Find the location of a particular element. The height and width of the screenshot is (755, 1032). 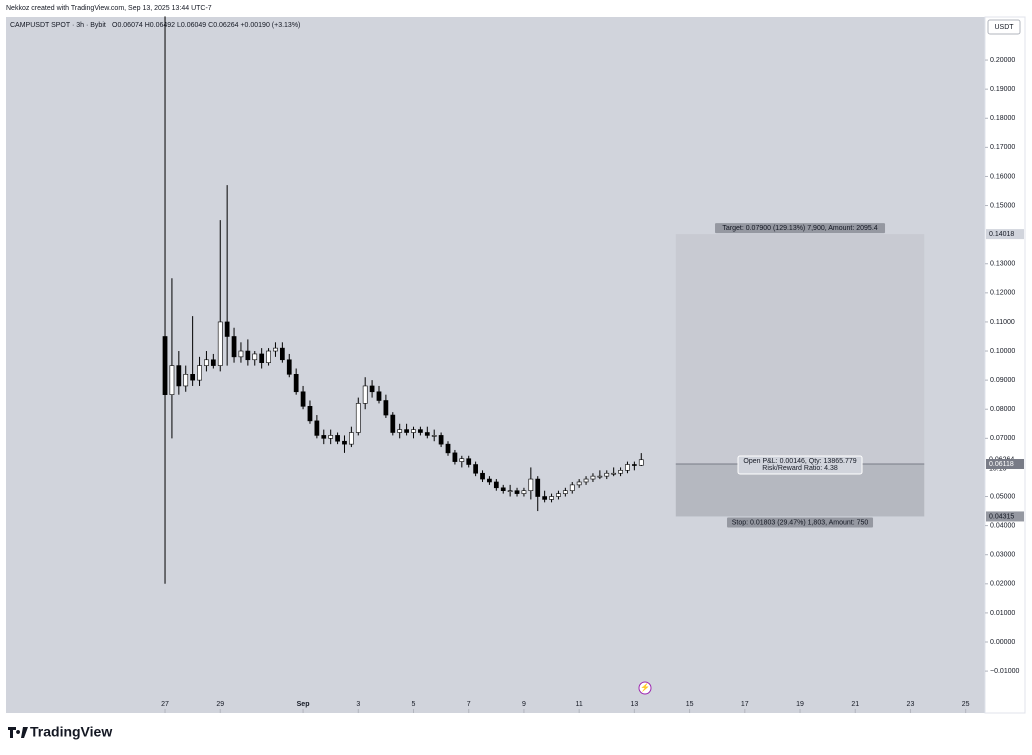

x-tick-label: 17 is located at coordinates (745, 704).